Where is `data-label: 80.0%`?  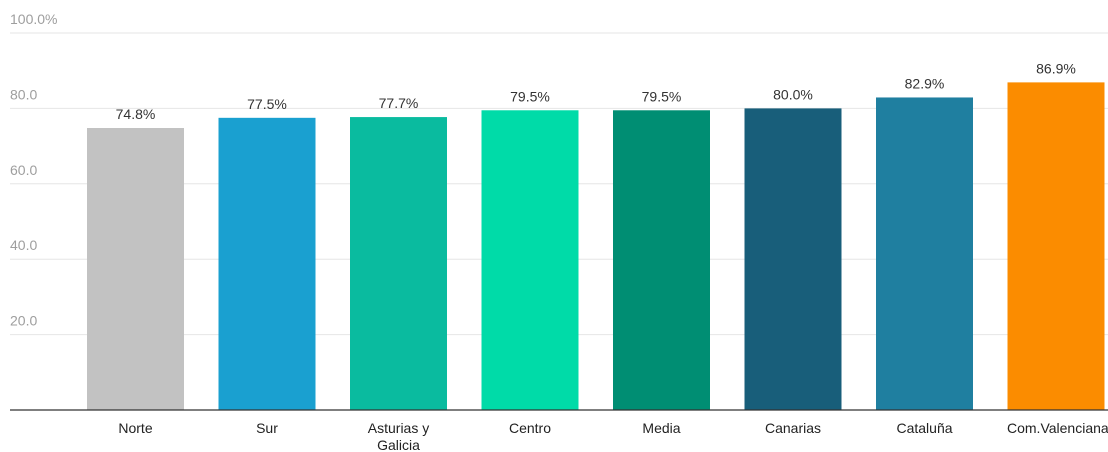 data-label: 80.0% is located at coordinates (793, 94).